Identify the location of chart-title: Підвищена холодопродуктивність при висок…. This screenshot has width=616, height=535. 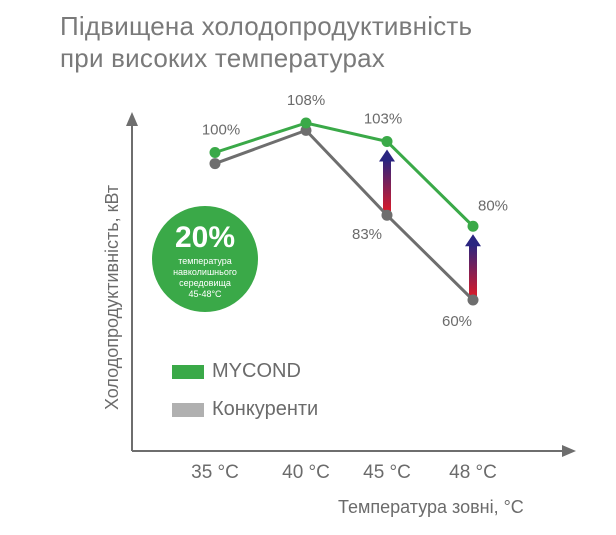
(266, 42).